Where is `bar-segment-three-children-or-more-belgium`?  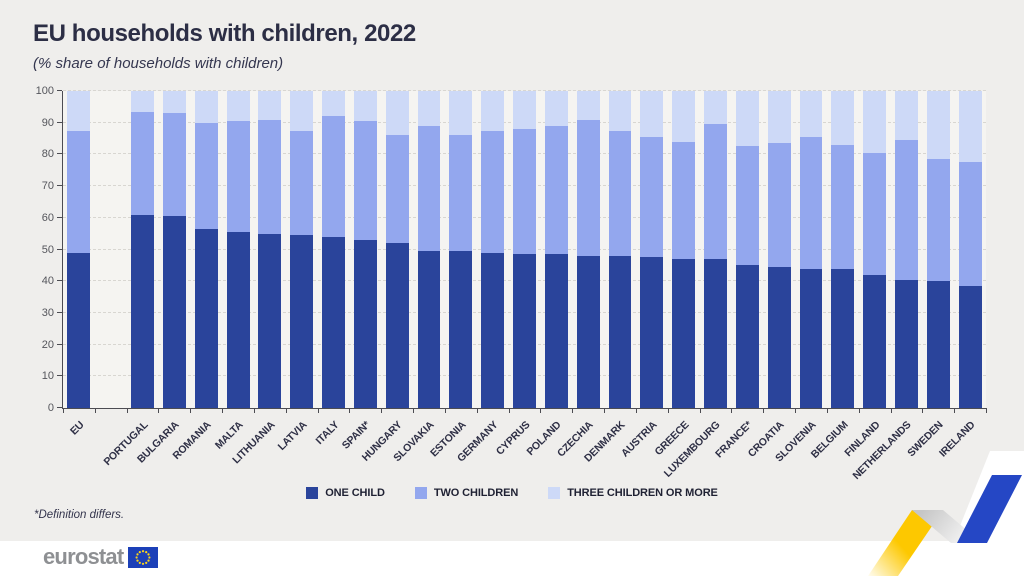
bar-segment-three-children-or-more-belgium is located at coordinates (843, 118).